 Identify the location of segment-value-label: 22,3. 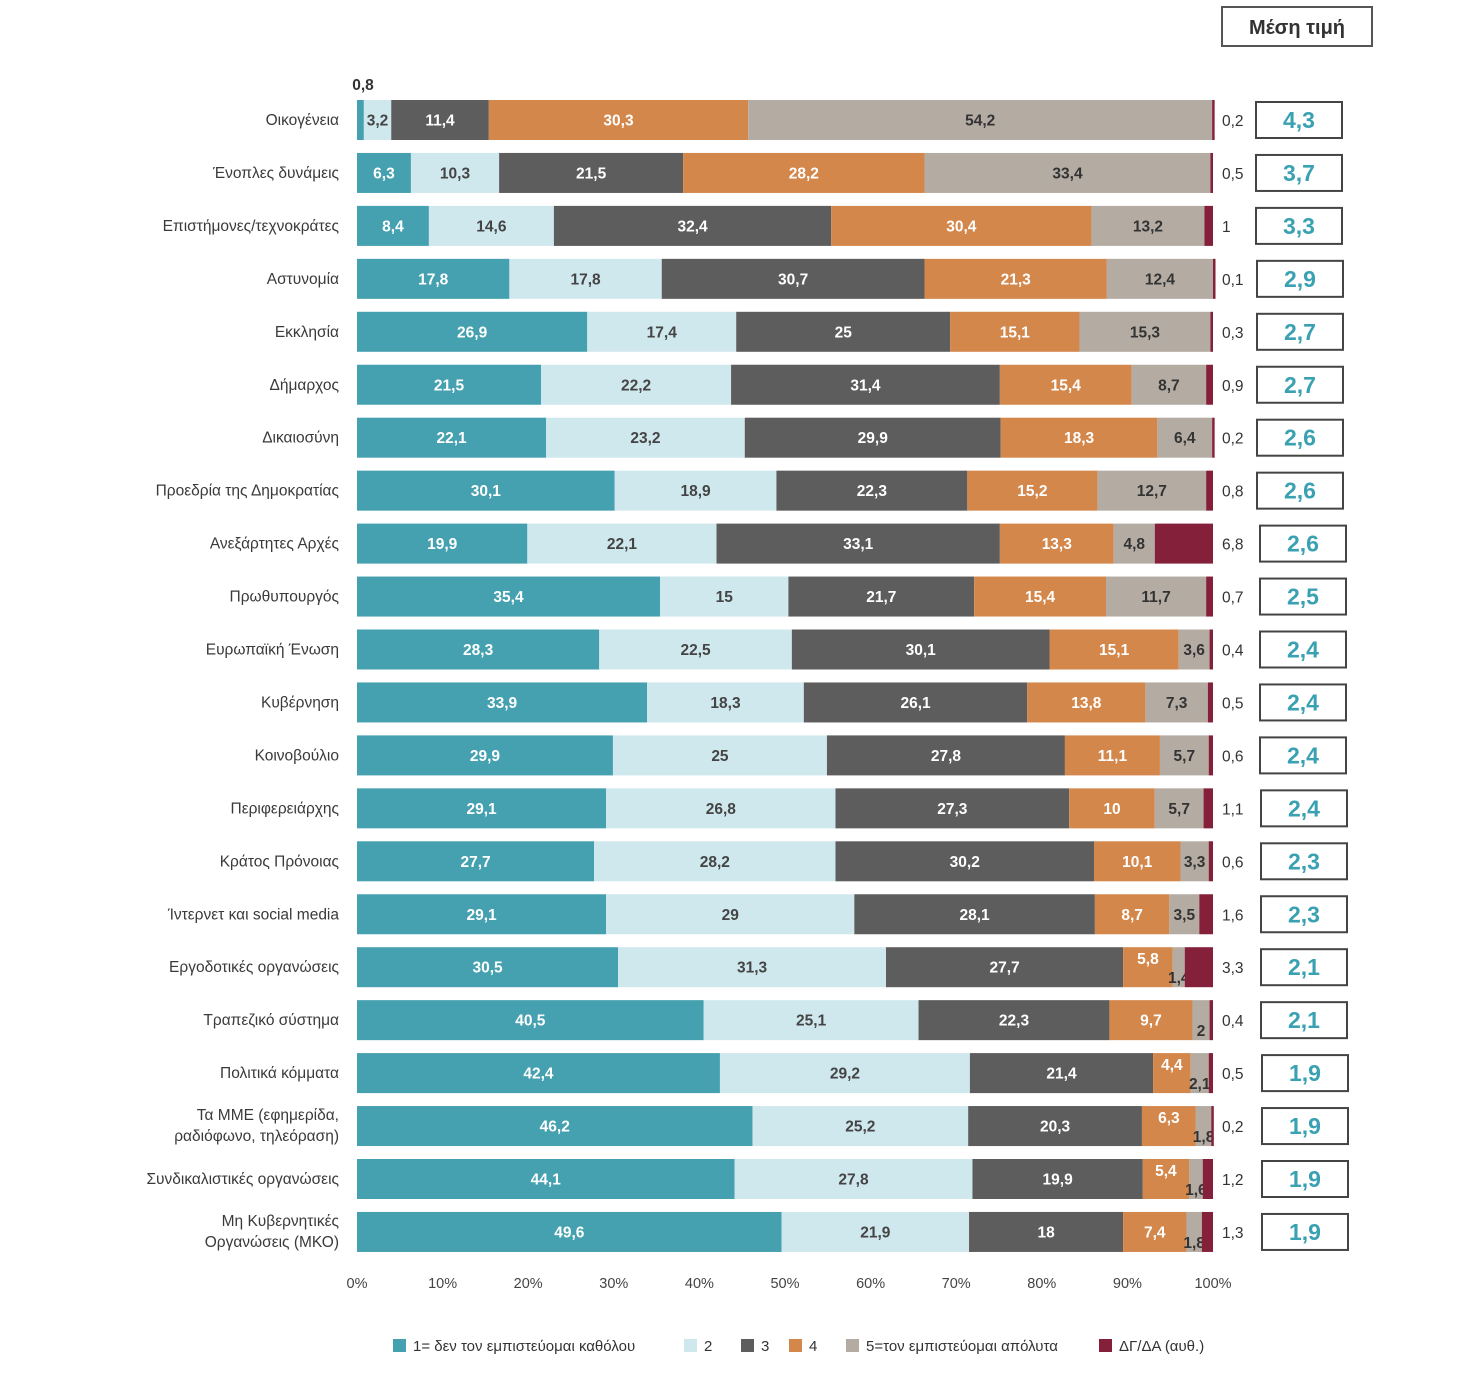
(872, 491).